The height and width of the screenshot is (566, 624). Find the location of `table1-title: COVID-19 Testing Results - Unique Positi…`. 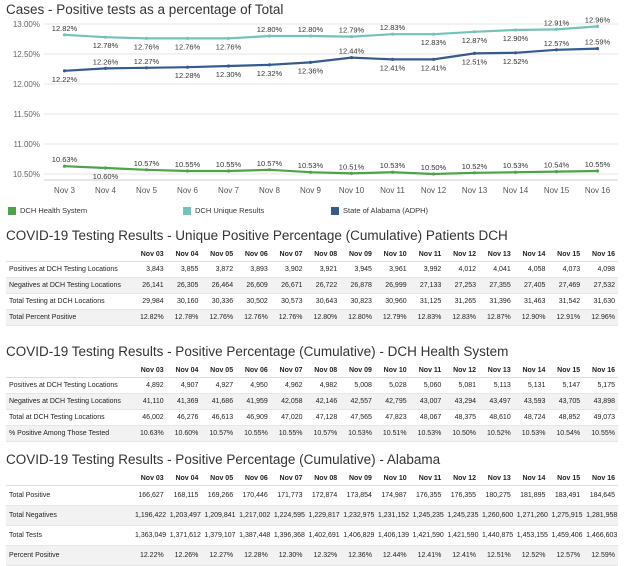

table1-title: COVID-19 Testing Results - Unique Positi… is located at coordinates (257, 235).